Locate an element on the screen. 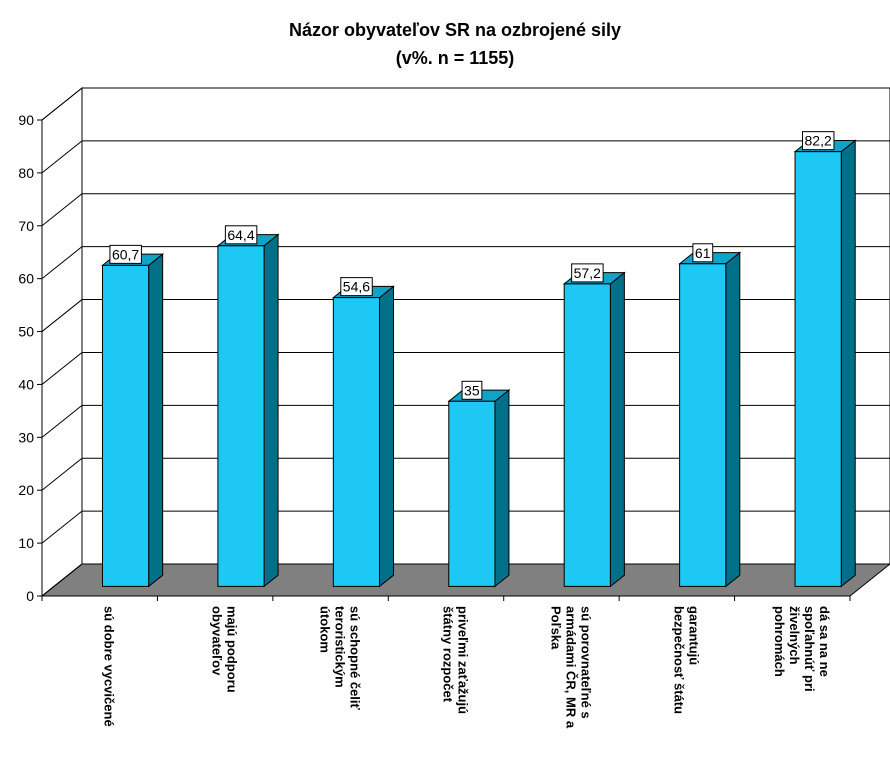 The height and width of the screenshot is (770, 890). value-label: 60,7 is located at coordinates (125, 254).